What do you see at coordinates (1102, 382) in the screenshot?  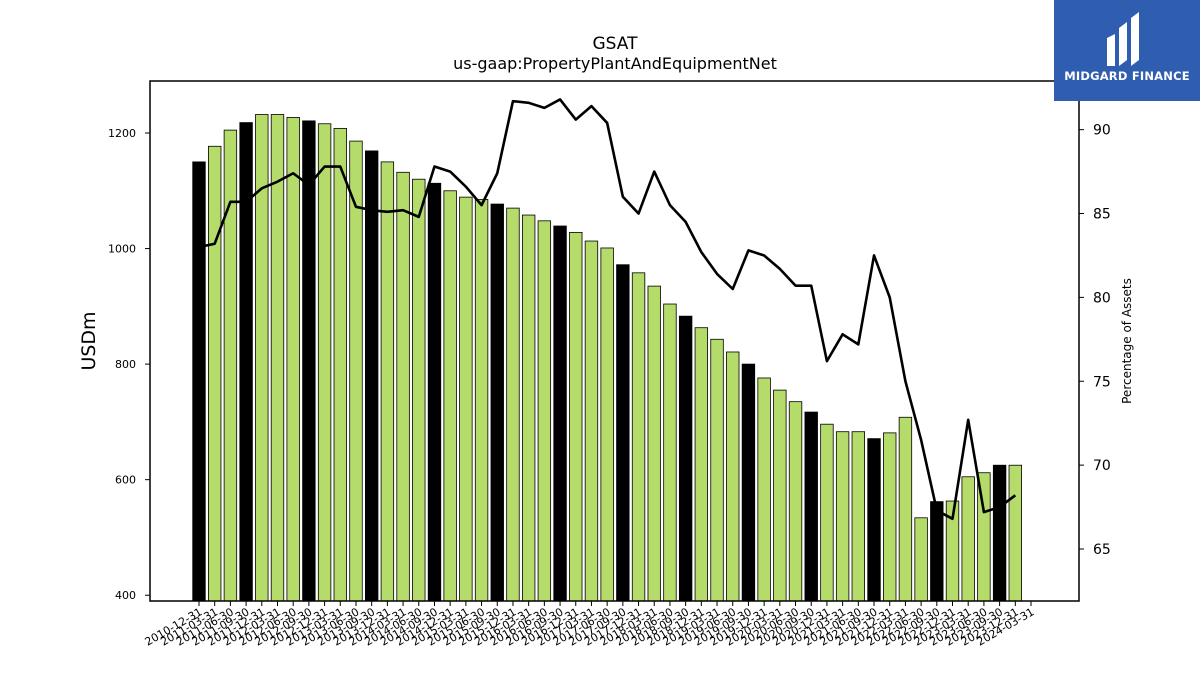 I see `y2-tick-label-75: 75` at bounding box center [1102, 382].